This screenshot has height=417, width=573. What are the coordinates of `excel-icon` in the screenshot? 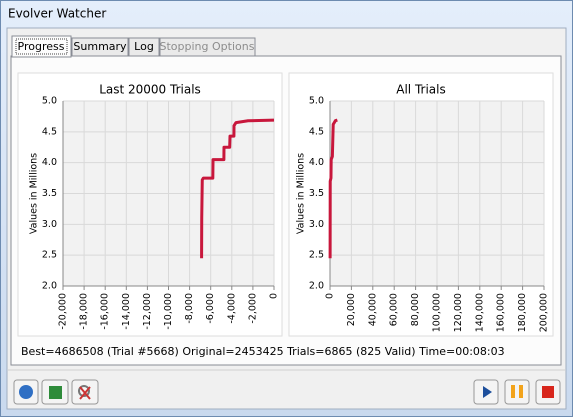 It's located at (55, 392).